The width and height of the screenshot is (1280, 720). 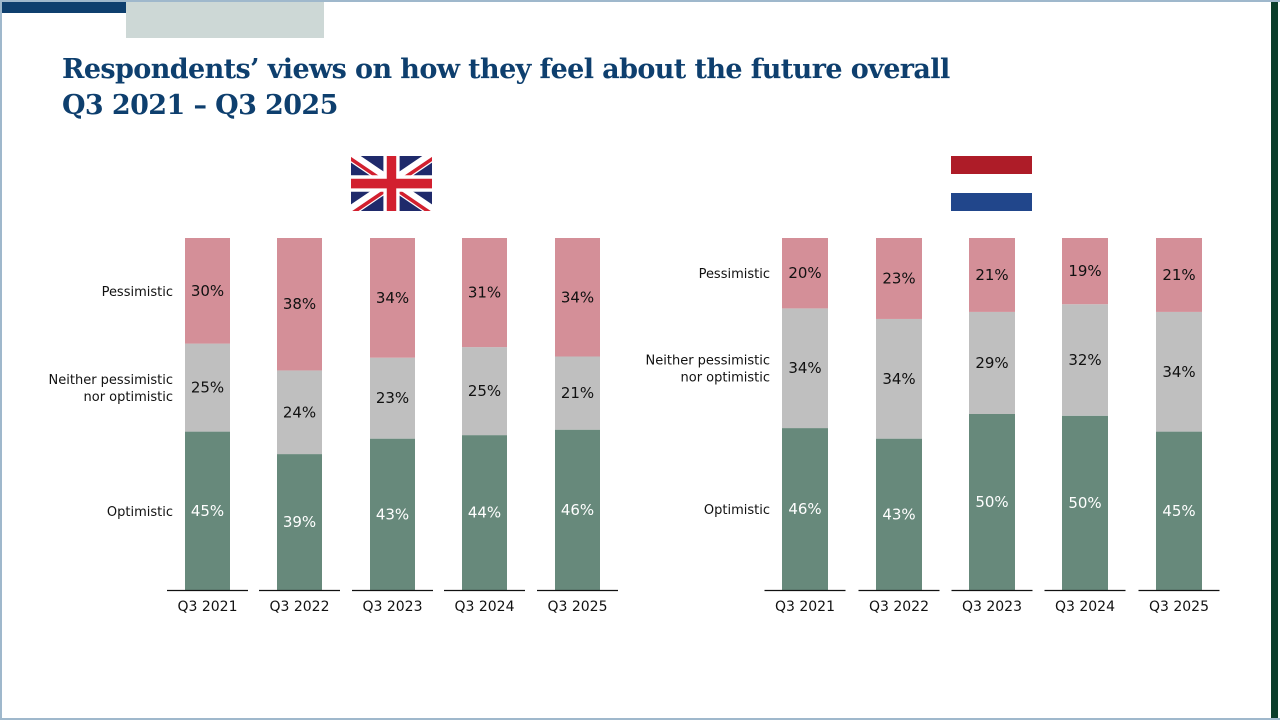 I want to click on data-label-pessimistic: 23%, so click(x=898, y=278).